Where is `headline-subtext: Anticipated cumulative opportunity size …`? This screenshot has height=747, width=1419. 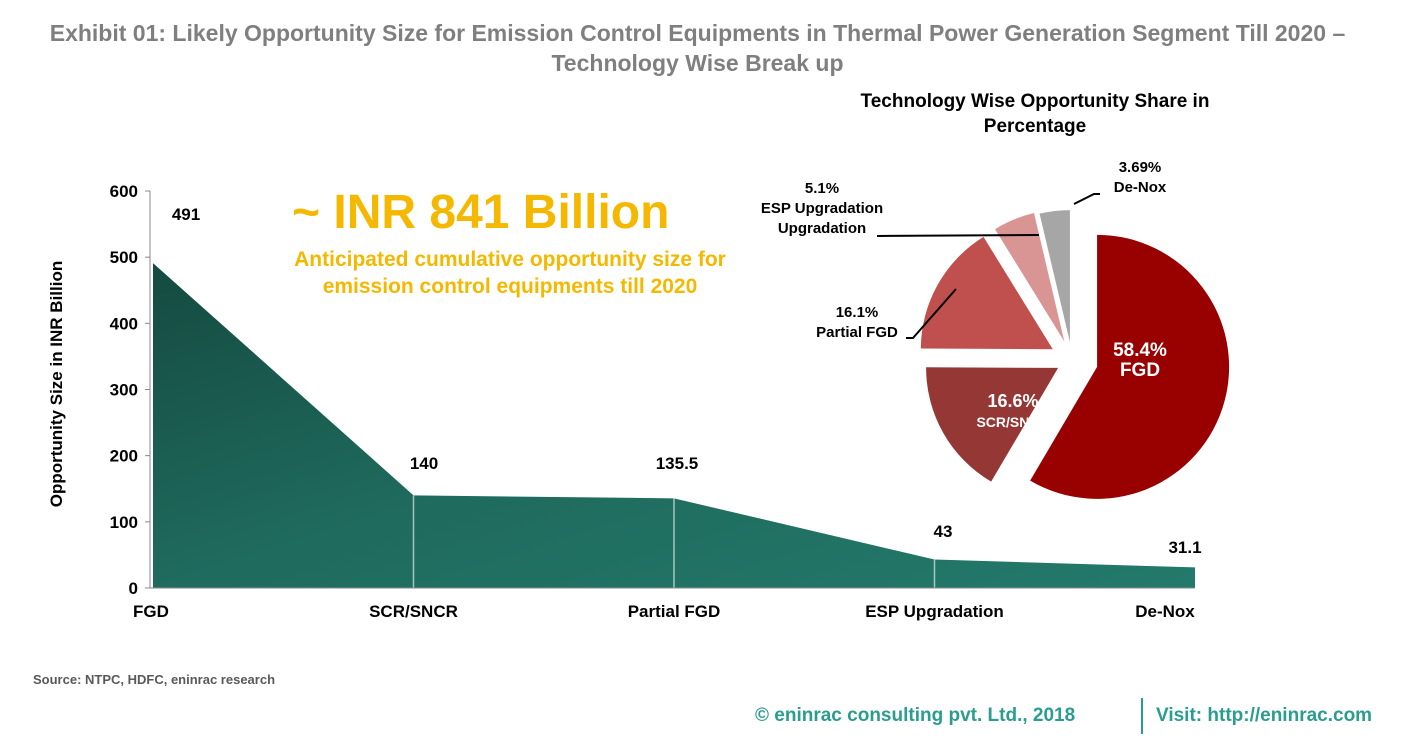 headline-subtext: Anticipated cumulative opportunity size … is located at coordinates (510, 273).